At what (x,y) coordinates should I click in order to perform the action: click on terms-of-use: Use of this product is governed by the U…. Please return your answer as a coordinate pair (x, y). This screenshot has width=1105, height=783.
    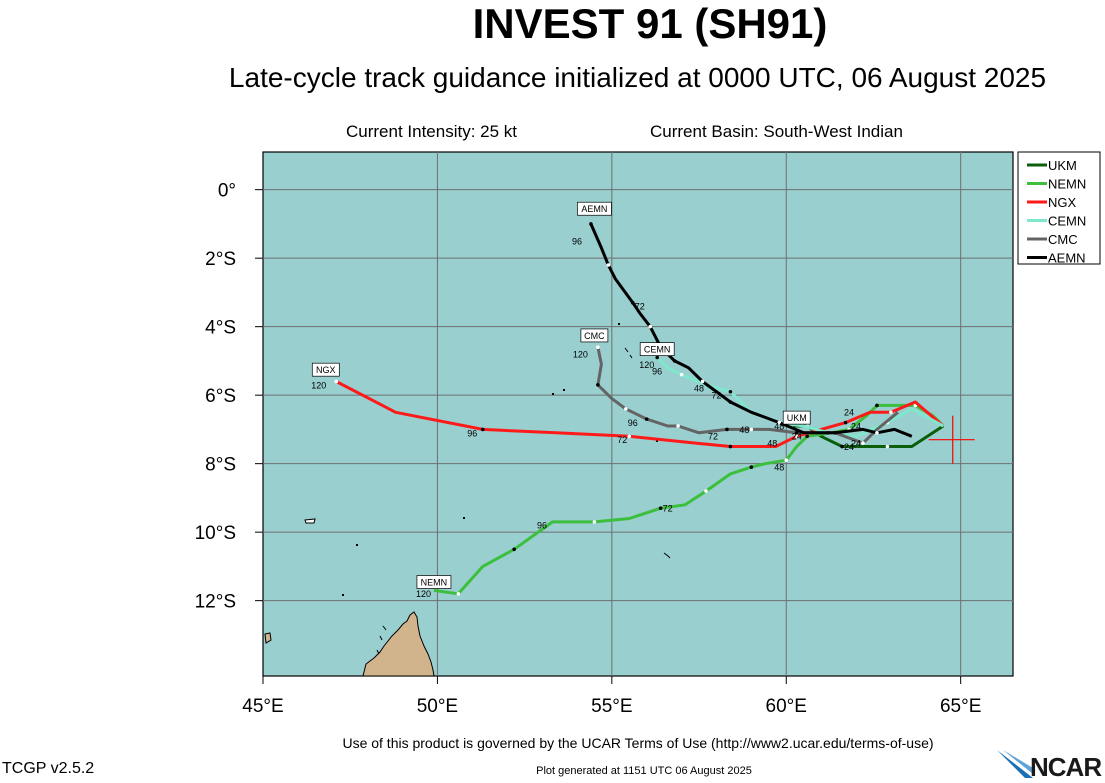
    Looking at the image, I should click on (638, 743).